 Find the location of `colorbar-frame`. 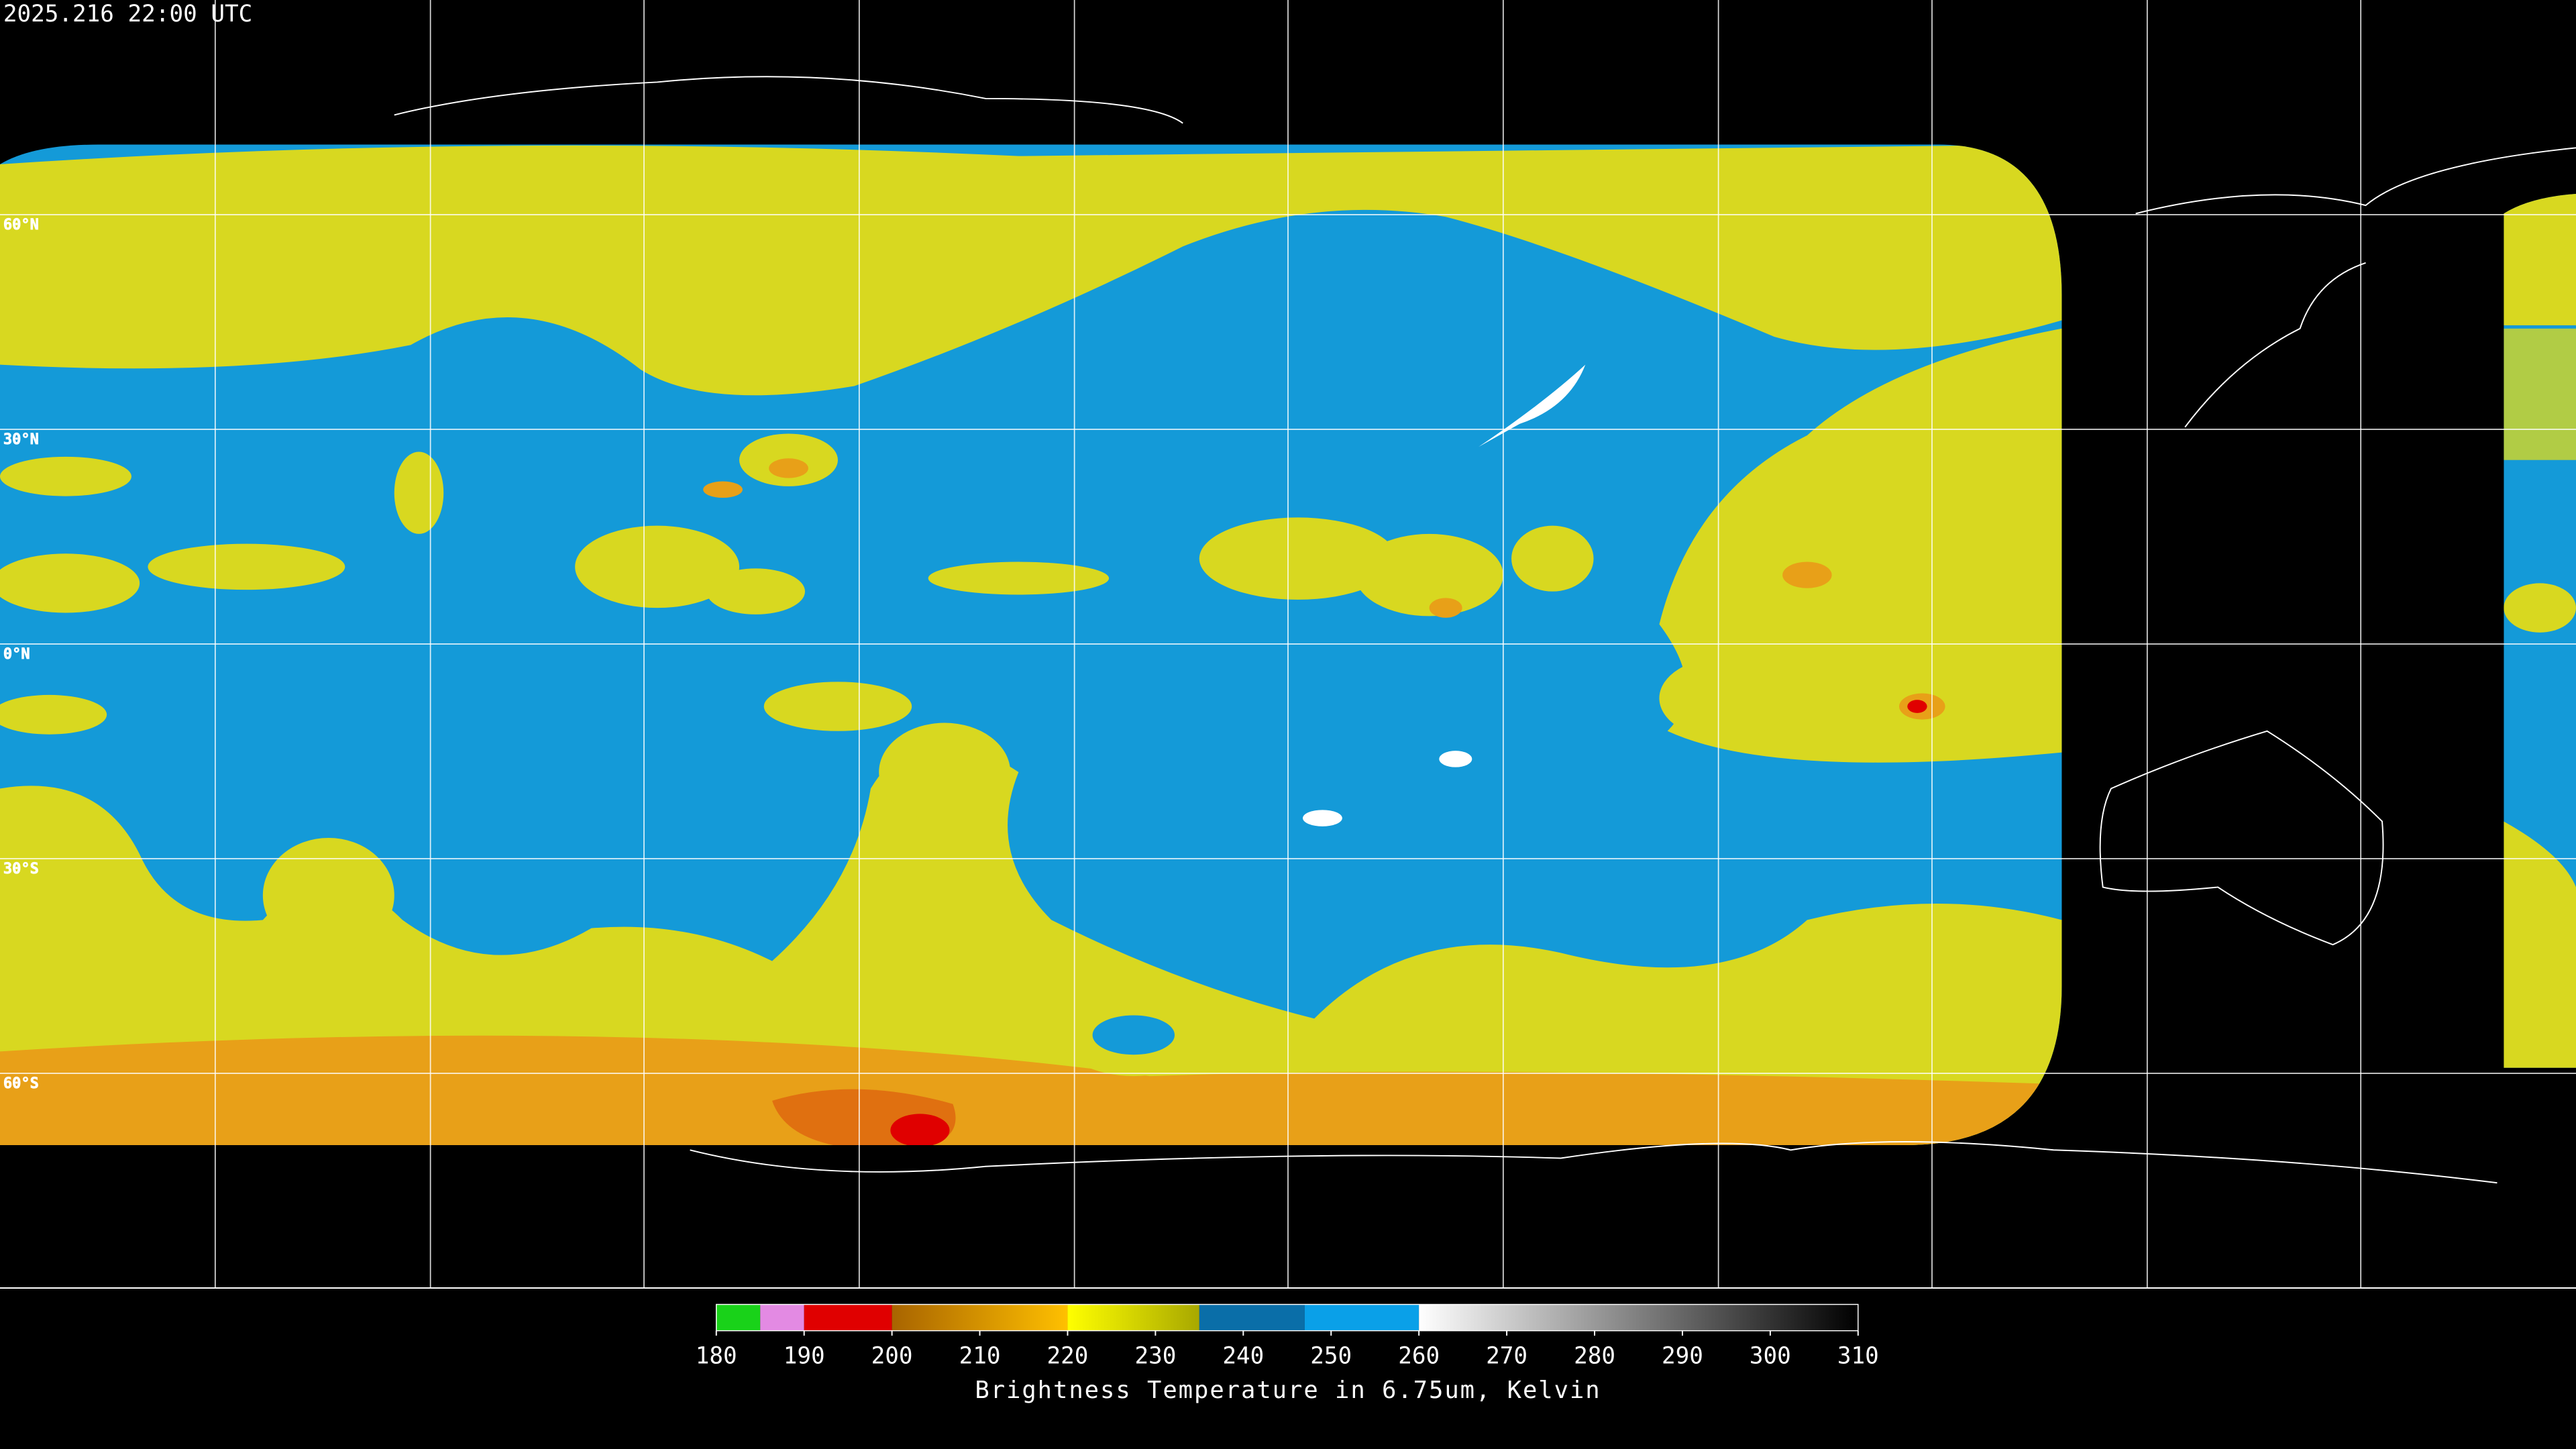

colorbar-frame is located at coordinates (1287, 1317).